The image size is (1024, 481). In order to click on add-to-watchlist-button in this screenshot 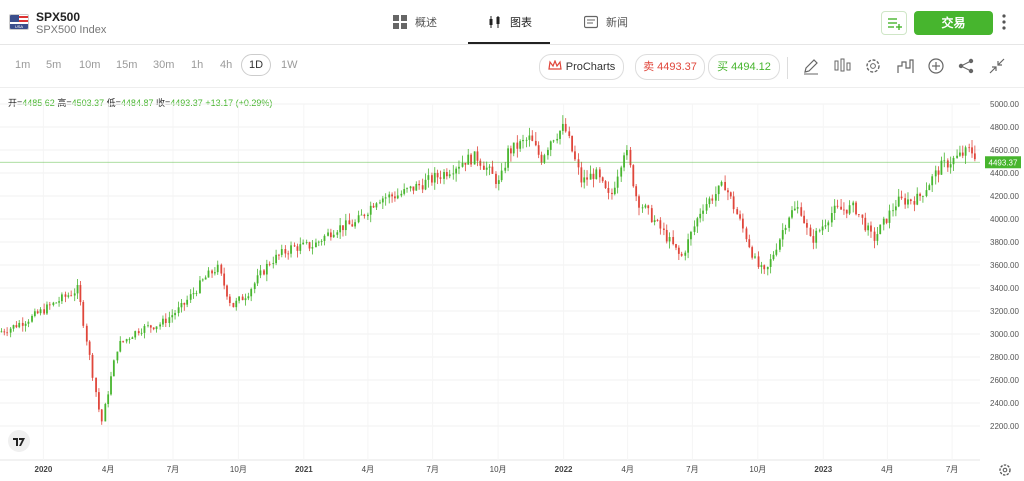, I will do `click(894, 23)`.